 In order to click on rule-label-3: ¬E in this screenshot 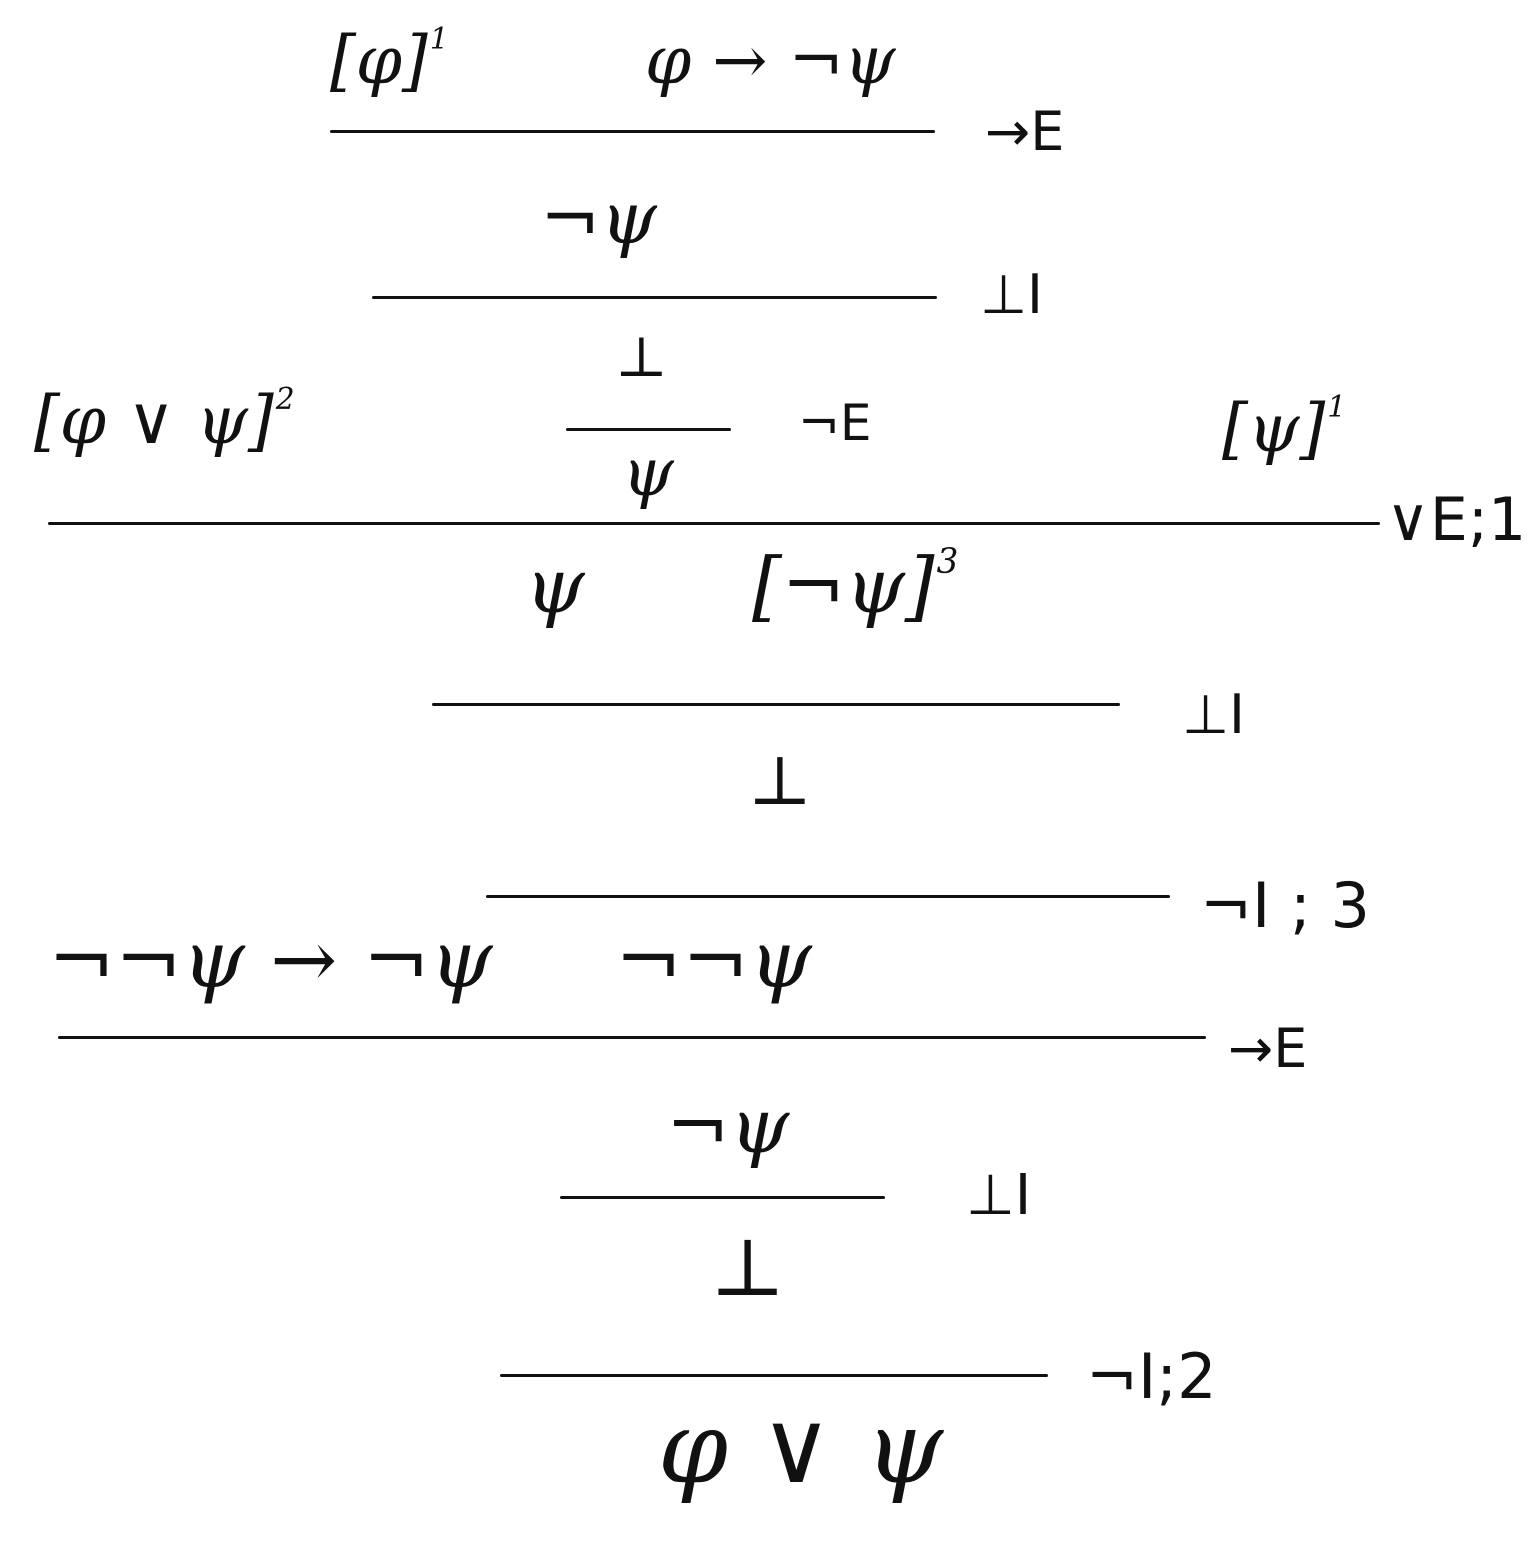, I will do `click(835, 423)`.